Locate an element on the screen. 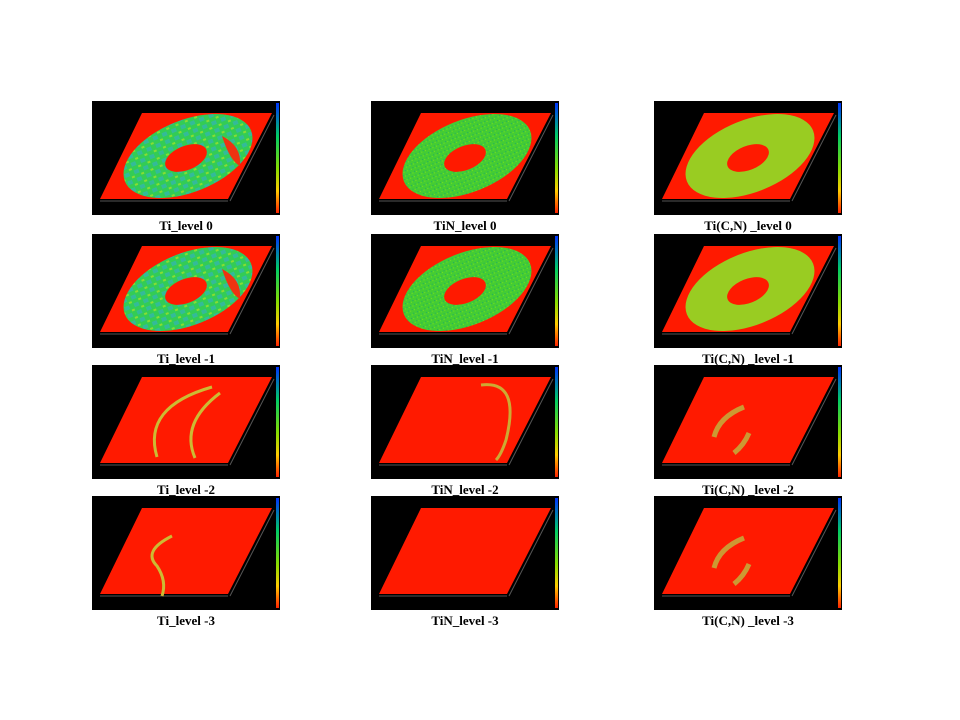  caption: TiN_level -1 is located at coordinates (464, 358).